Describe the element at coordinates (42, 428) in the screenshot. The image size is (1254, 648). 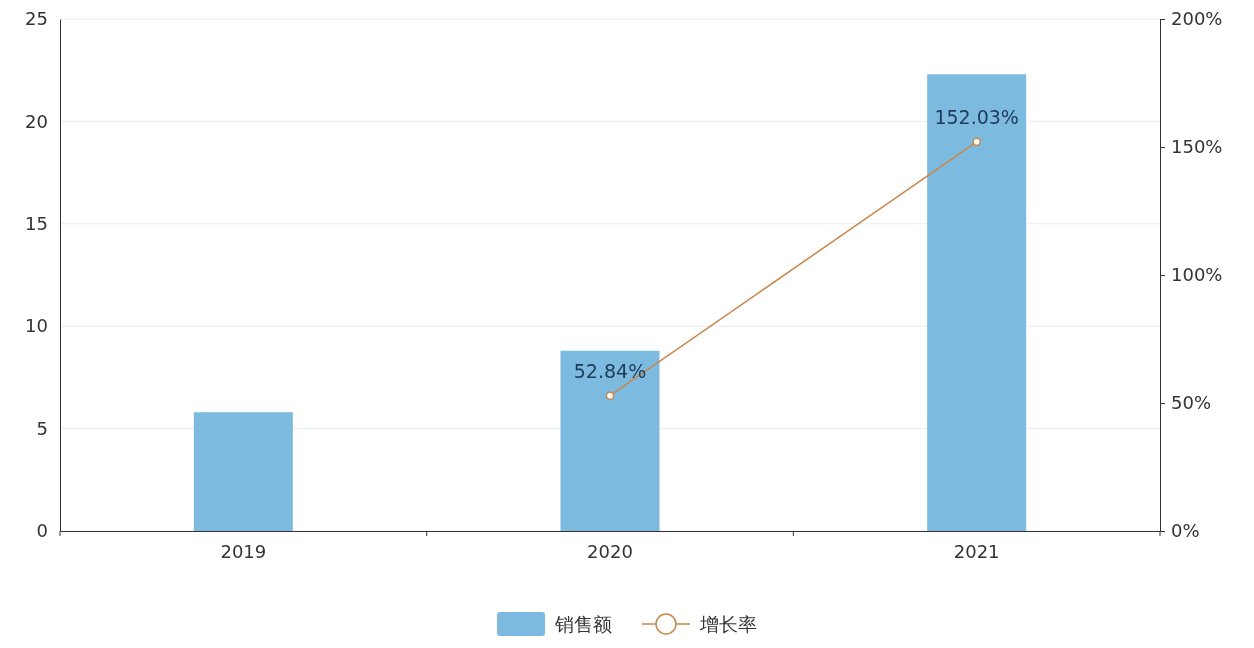
I see `y-tick-label: 5` at that location.